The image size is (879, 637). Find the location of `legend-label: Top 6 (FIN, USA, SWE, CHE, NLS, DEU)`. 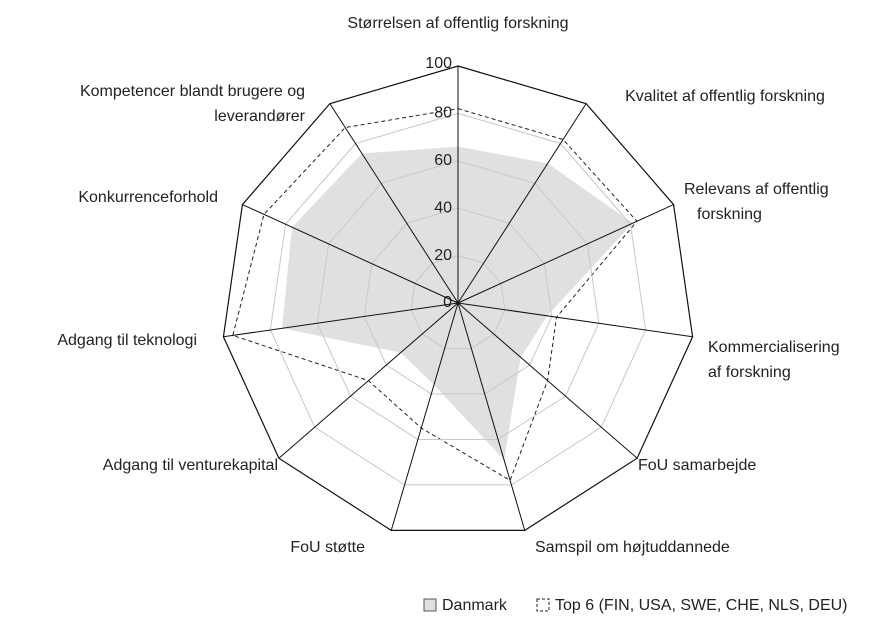

legend-label: Top 6 (FIN, USA, SWE, CHE, NLS, DEU) is located at coordinates (701, 605).